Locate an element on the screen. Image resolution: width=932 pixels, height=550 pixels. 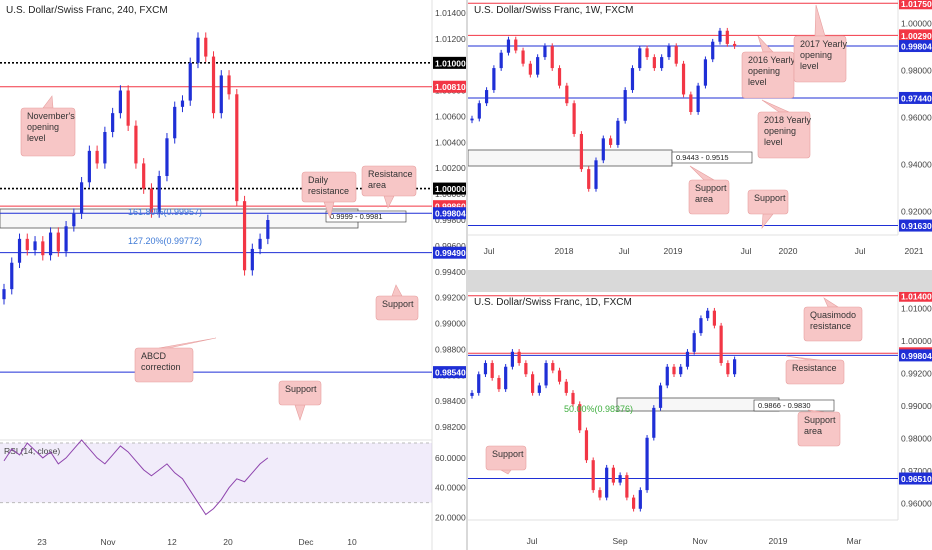
callout-text-line: opening is located at coordinates (43, 127).